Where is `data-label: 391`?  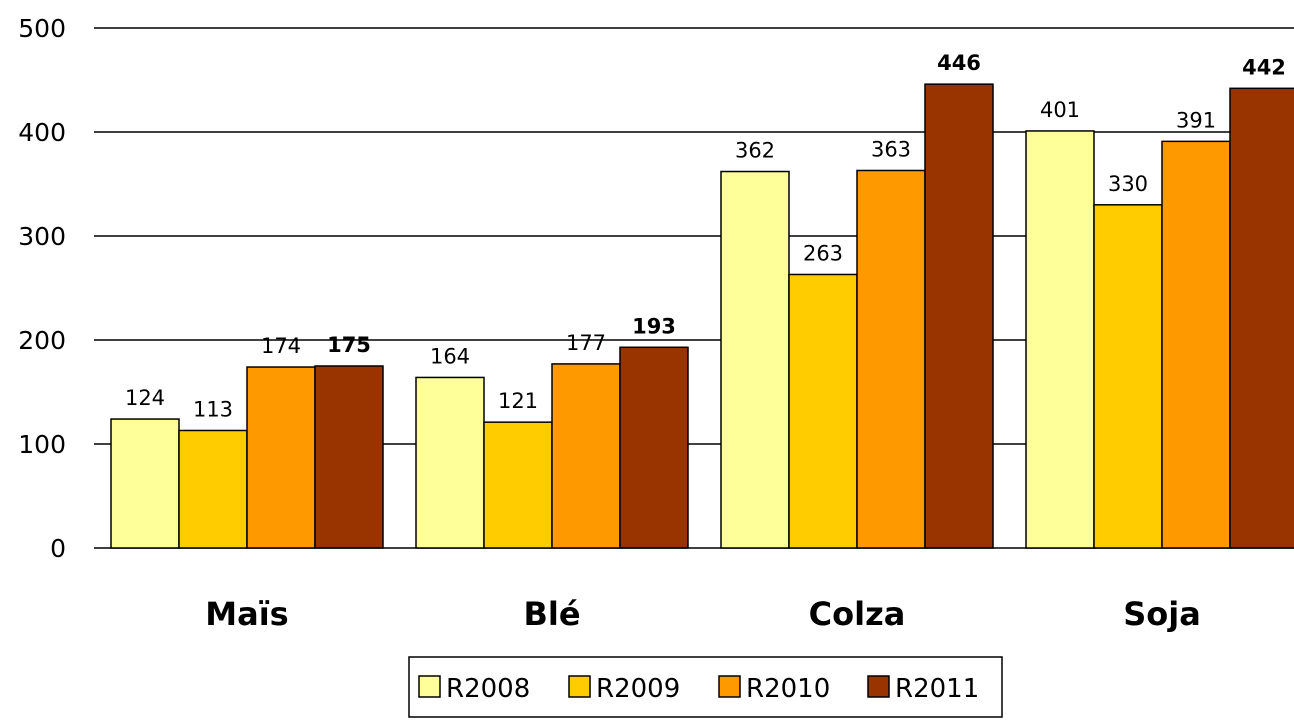
data-label: 391 is located at coordinates (1196, 120).